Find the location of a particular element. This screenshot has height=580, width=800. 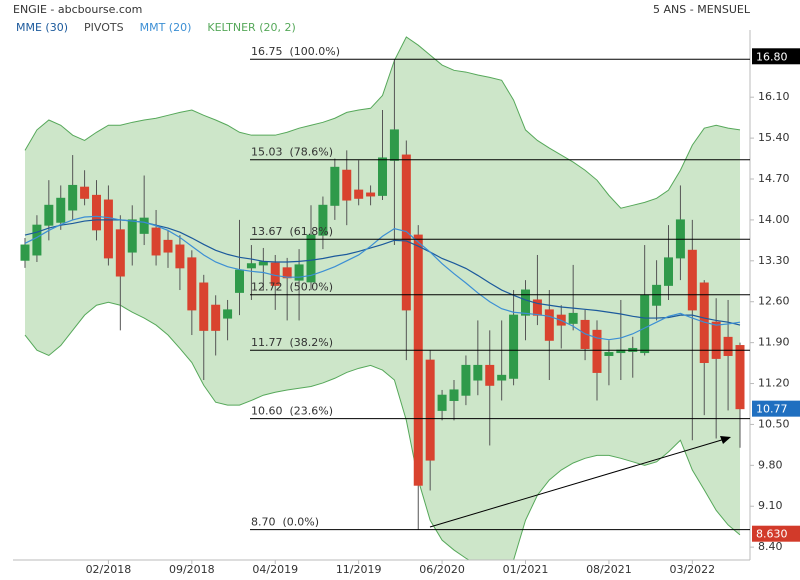

y-tick-label: 11.90 is located at coordinates (774, 342).